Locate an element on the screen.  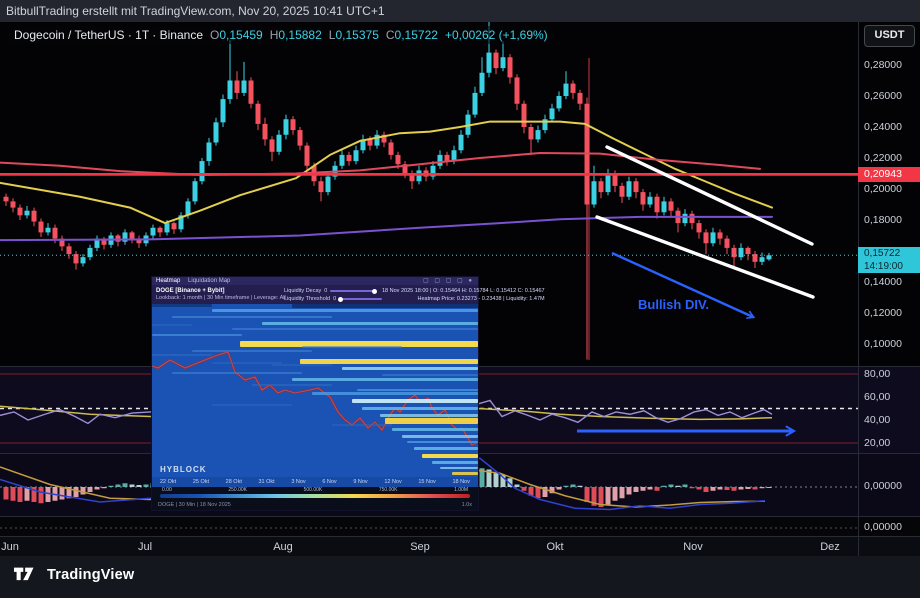
tradingview-brand: TradingView is located at coordinates (74, 575).